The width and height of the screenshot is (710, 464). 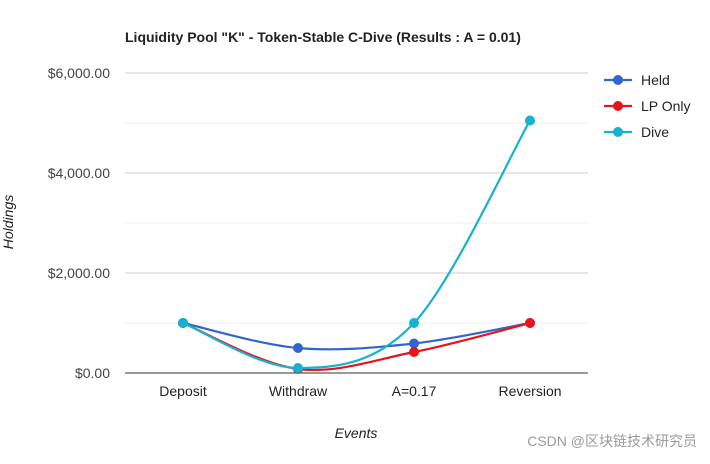 What do you see at coordinates (92, 373) in the screenshot?
I see `y-tick-label: $0.00` at bounding box center [92, 373].